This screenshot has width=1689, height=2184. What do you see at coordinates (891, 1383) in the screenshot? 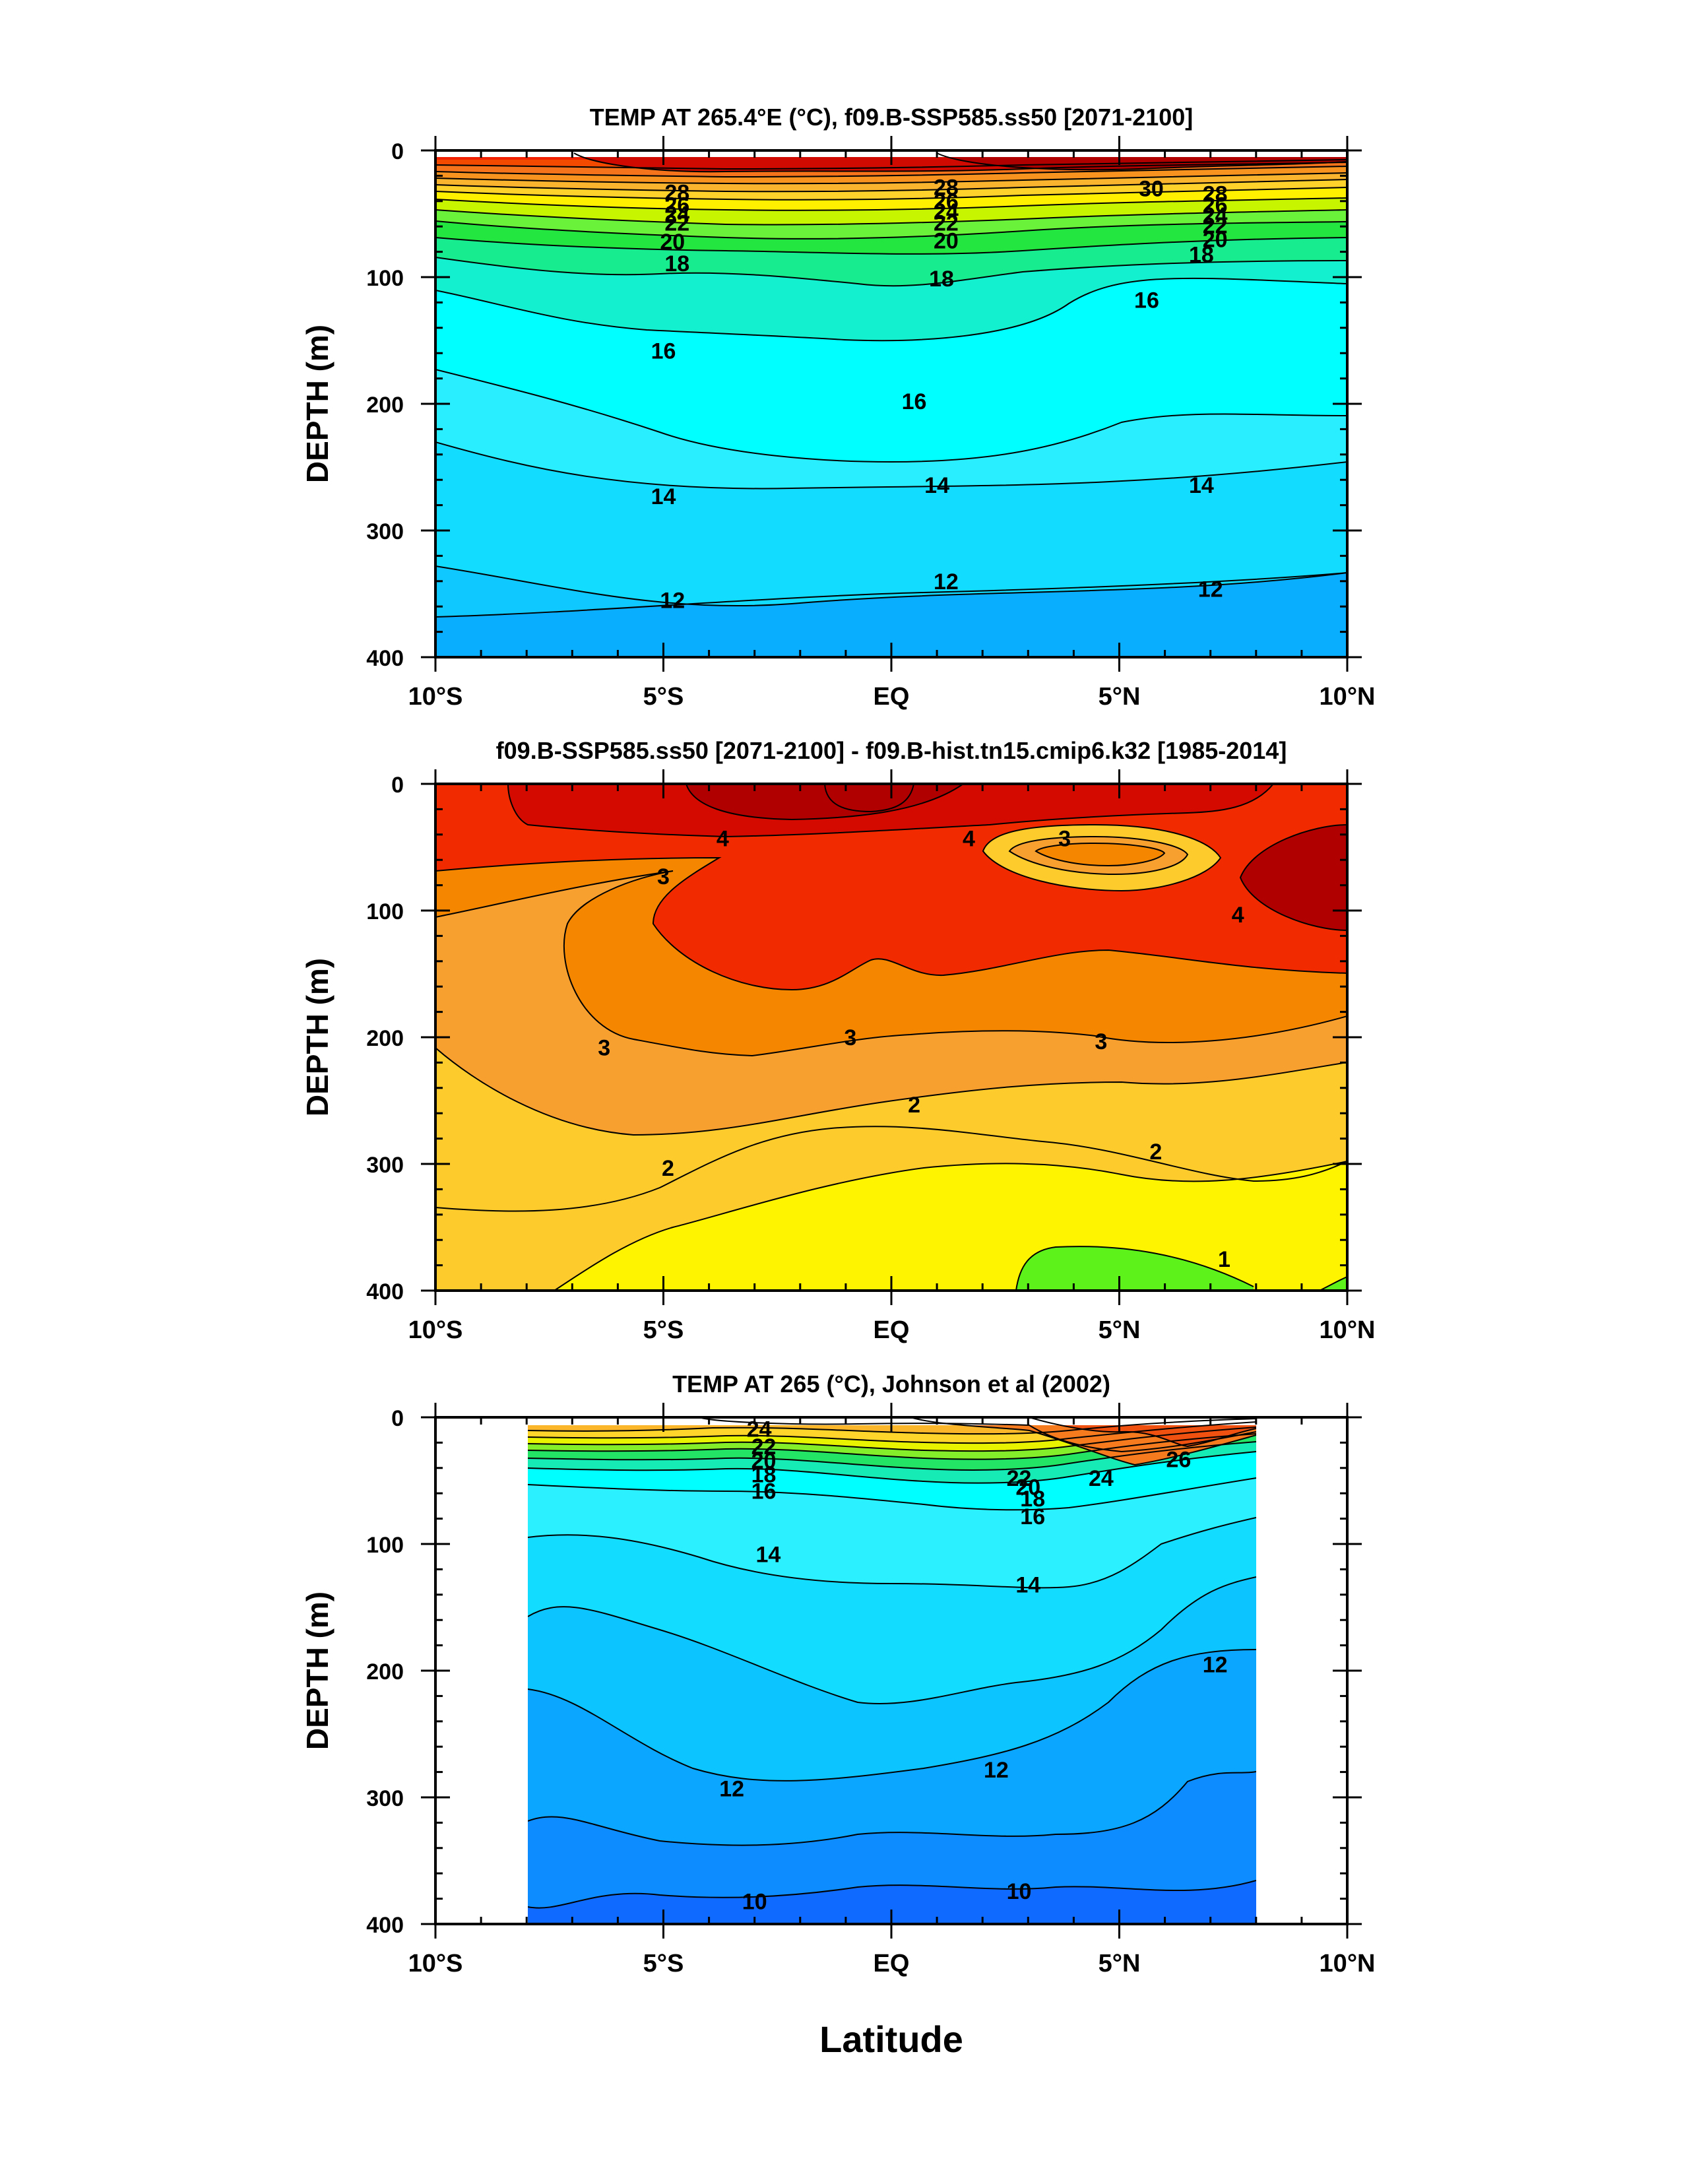
I see `panel-3-title: TEMP AT 265 (°C), Johnson et al (2002)` at bounding box center [891, 1383].